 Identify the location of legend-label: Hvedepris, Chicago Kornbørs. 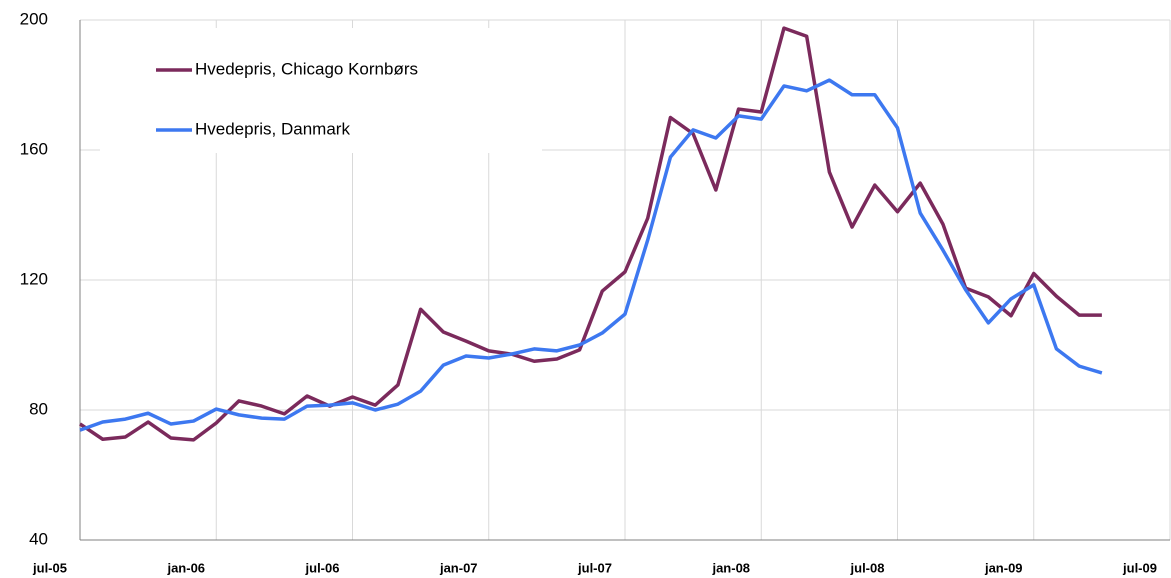
(306, 68).